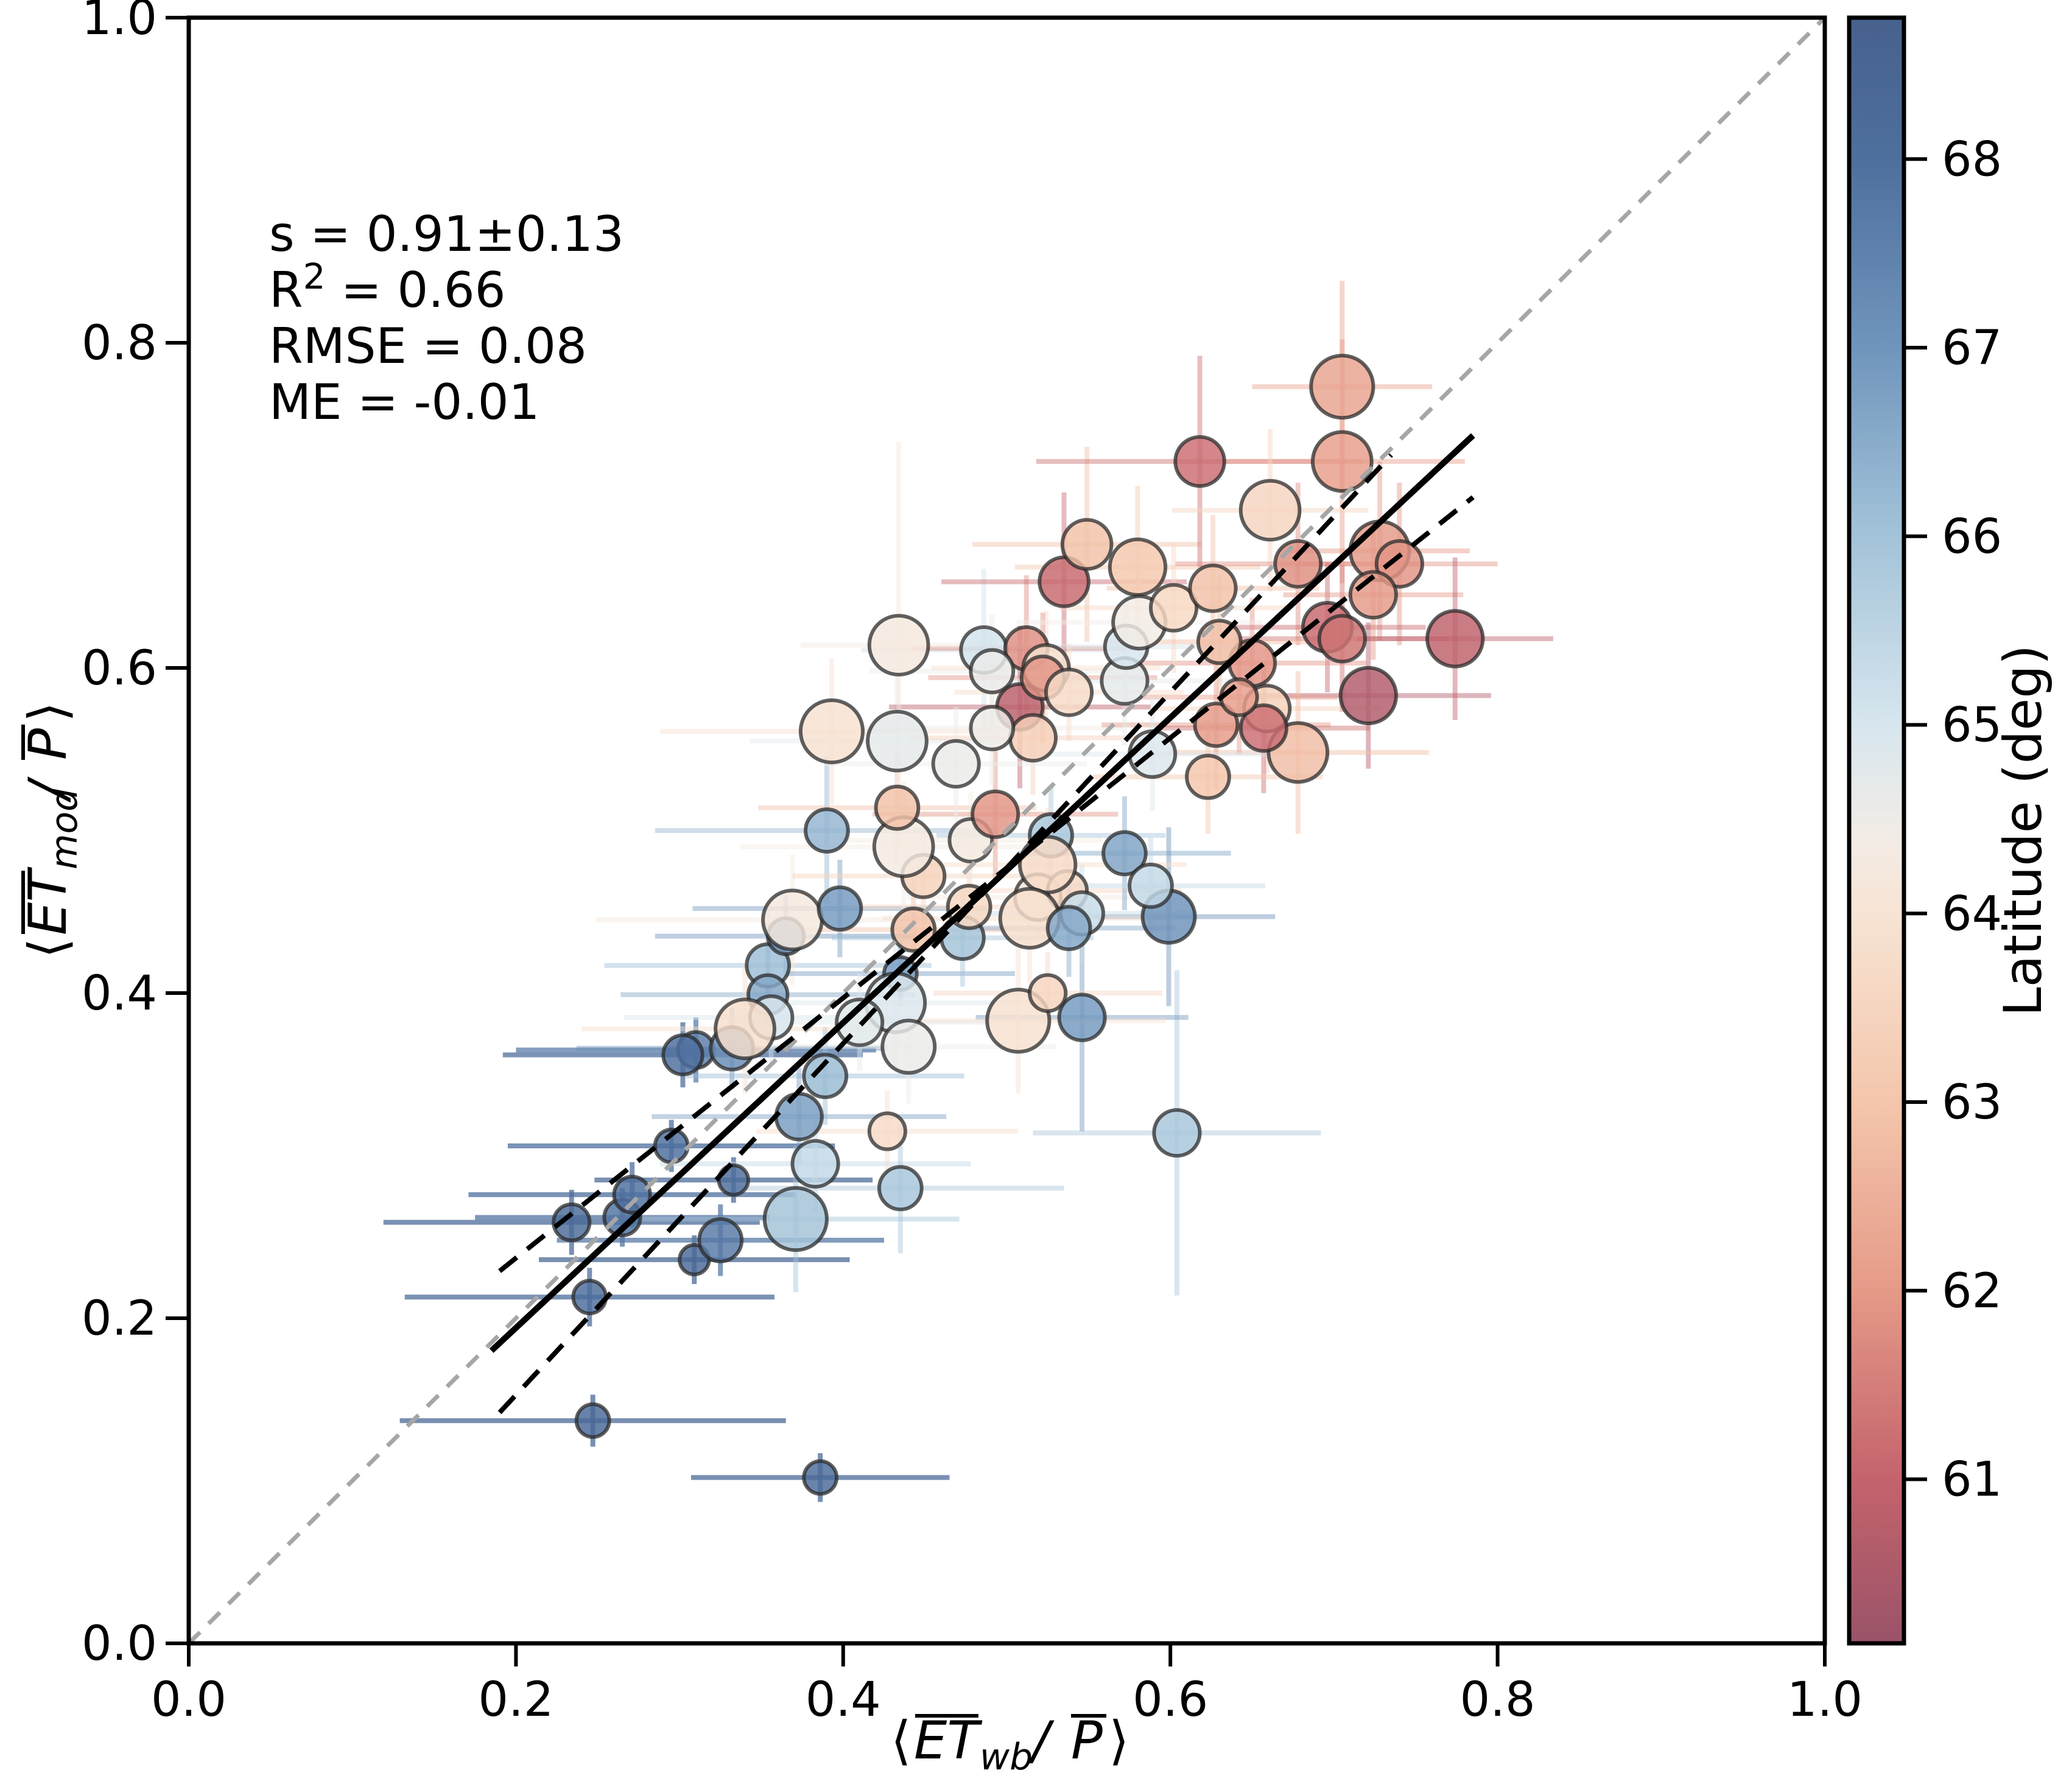 The width and height of the screenshot is (2072, 1784). I want to click on colorbar-tick-label: 66, so click(1972, 537).